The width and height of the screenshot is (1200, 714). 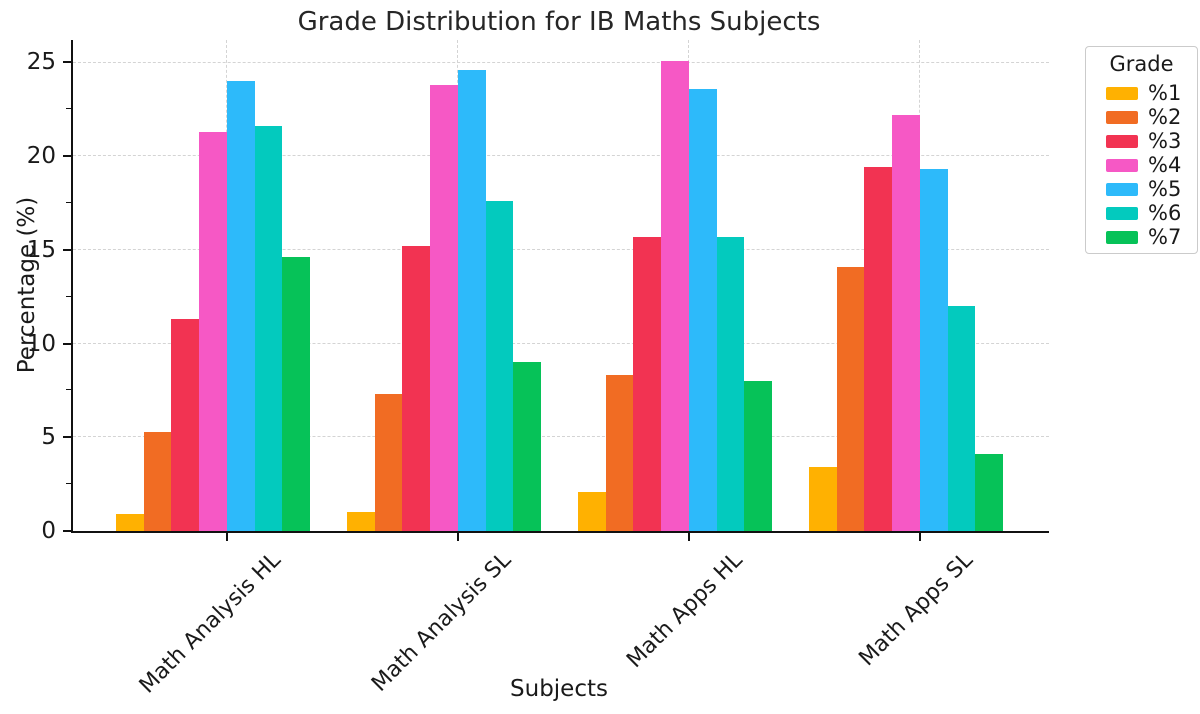 What do you see at coordinates (41, 249) in the screenshot?
I see `y-tick-label-15: 15` at bounding box center [41, 249].